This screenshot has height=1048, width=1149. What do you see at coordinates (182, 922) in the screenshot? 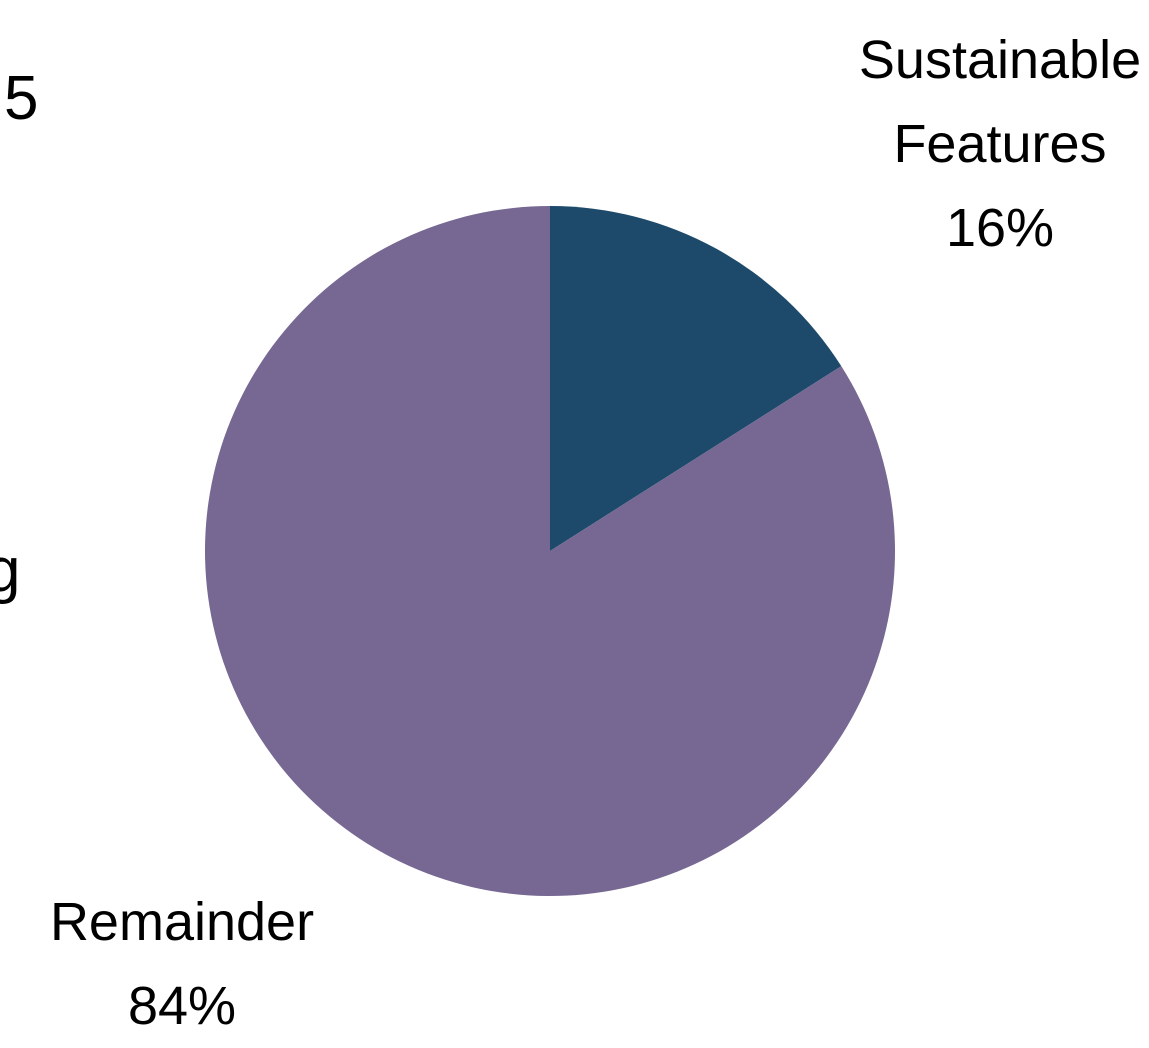
I see `slice-label-line-1: Remainder` at bounding box center [182, 922].